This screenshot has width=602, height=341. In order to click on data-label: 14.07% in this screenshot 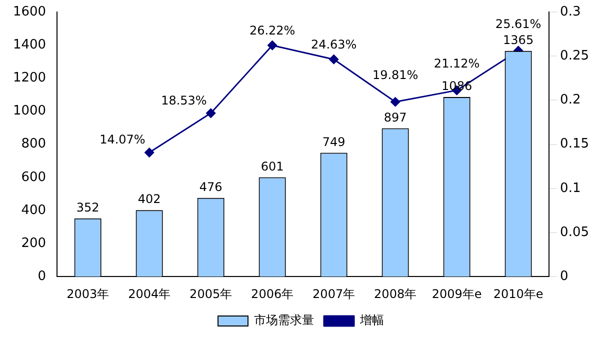, I will do `click(123, 139)`.